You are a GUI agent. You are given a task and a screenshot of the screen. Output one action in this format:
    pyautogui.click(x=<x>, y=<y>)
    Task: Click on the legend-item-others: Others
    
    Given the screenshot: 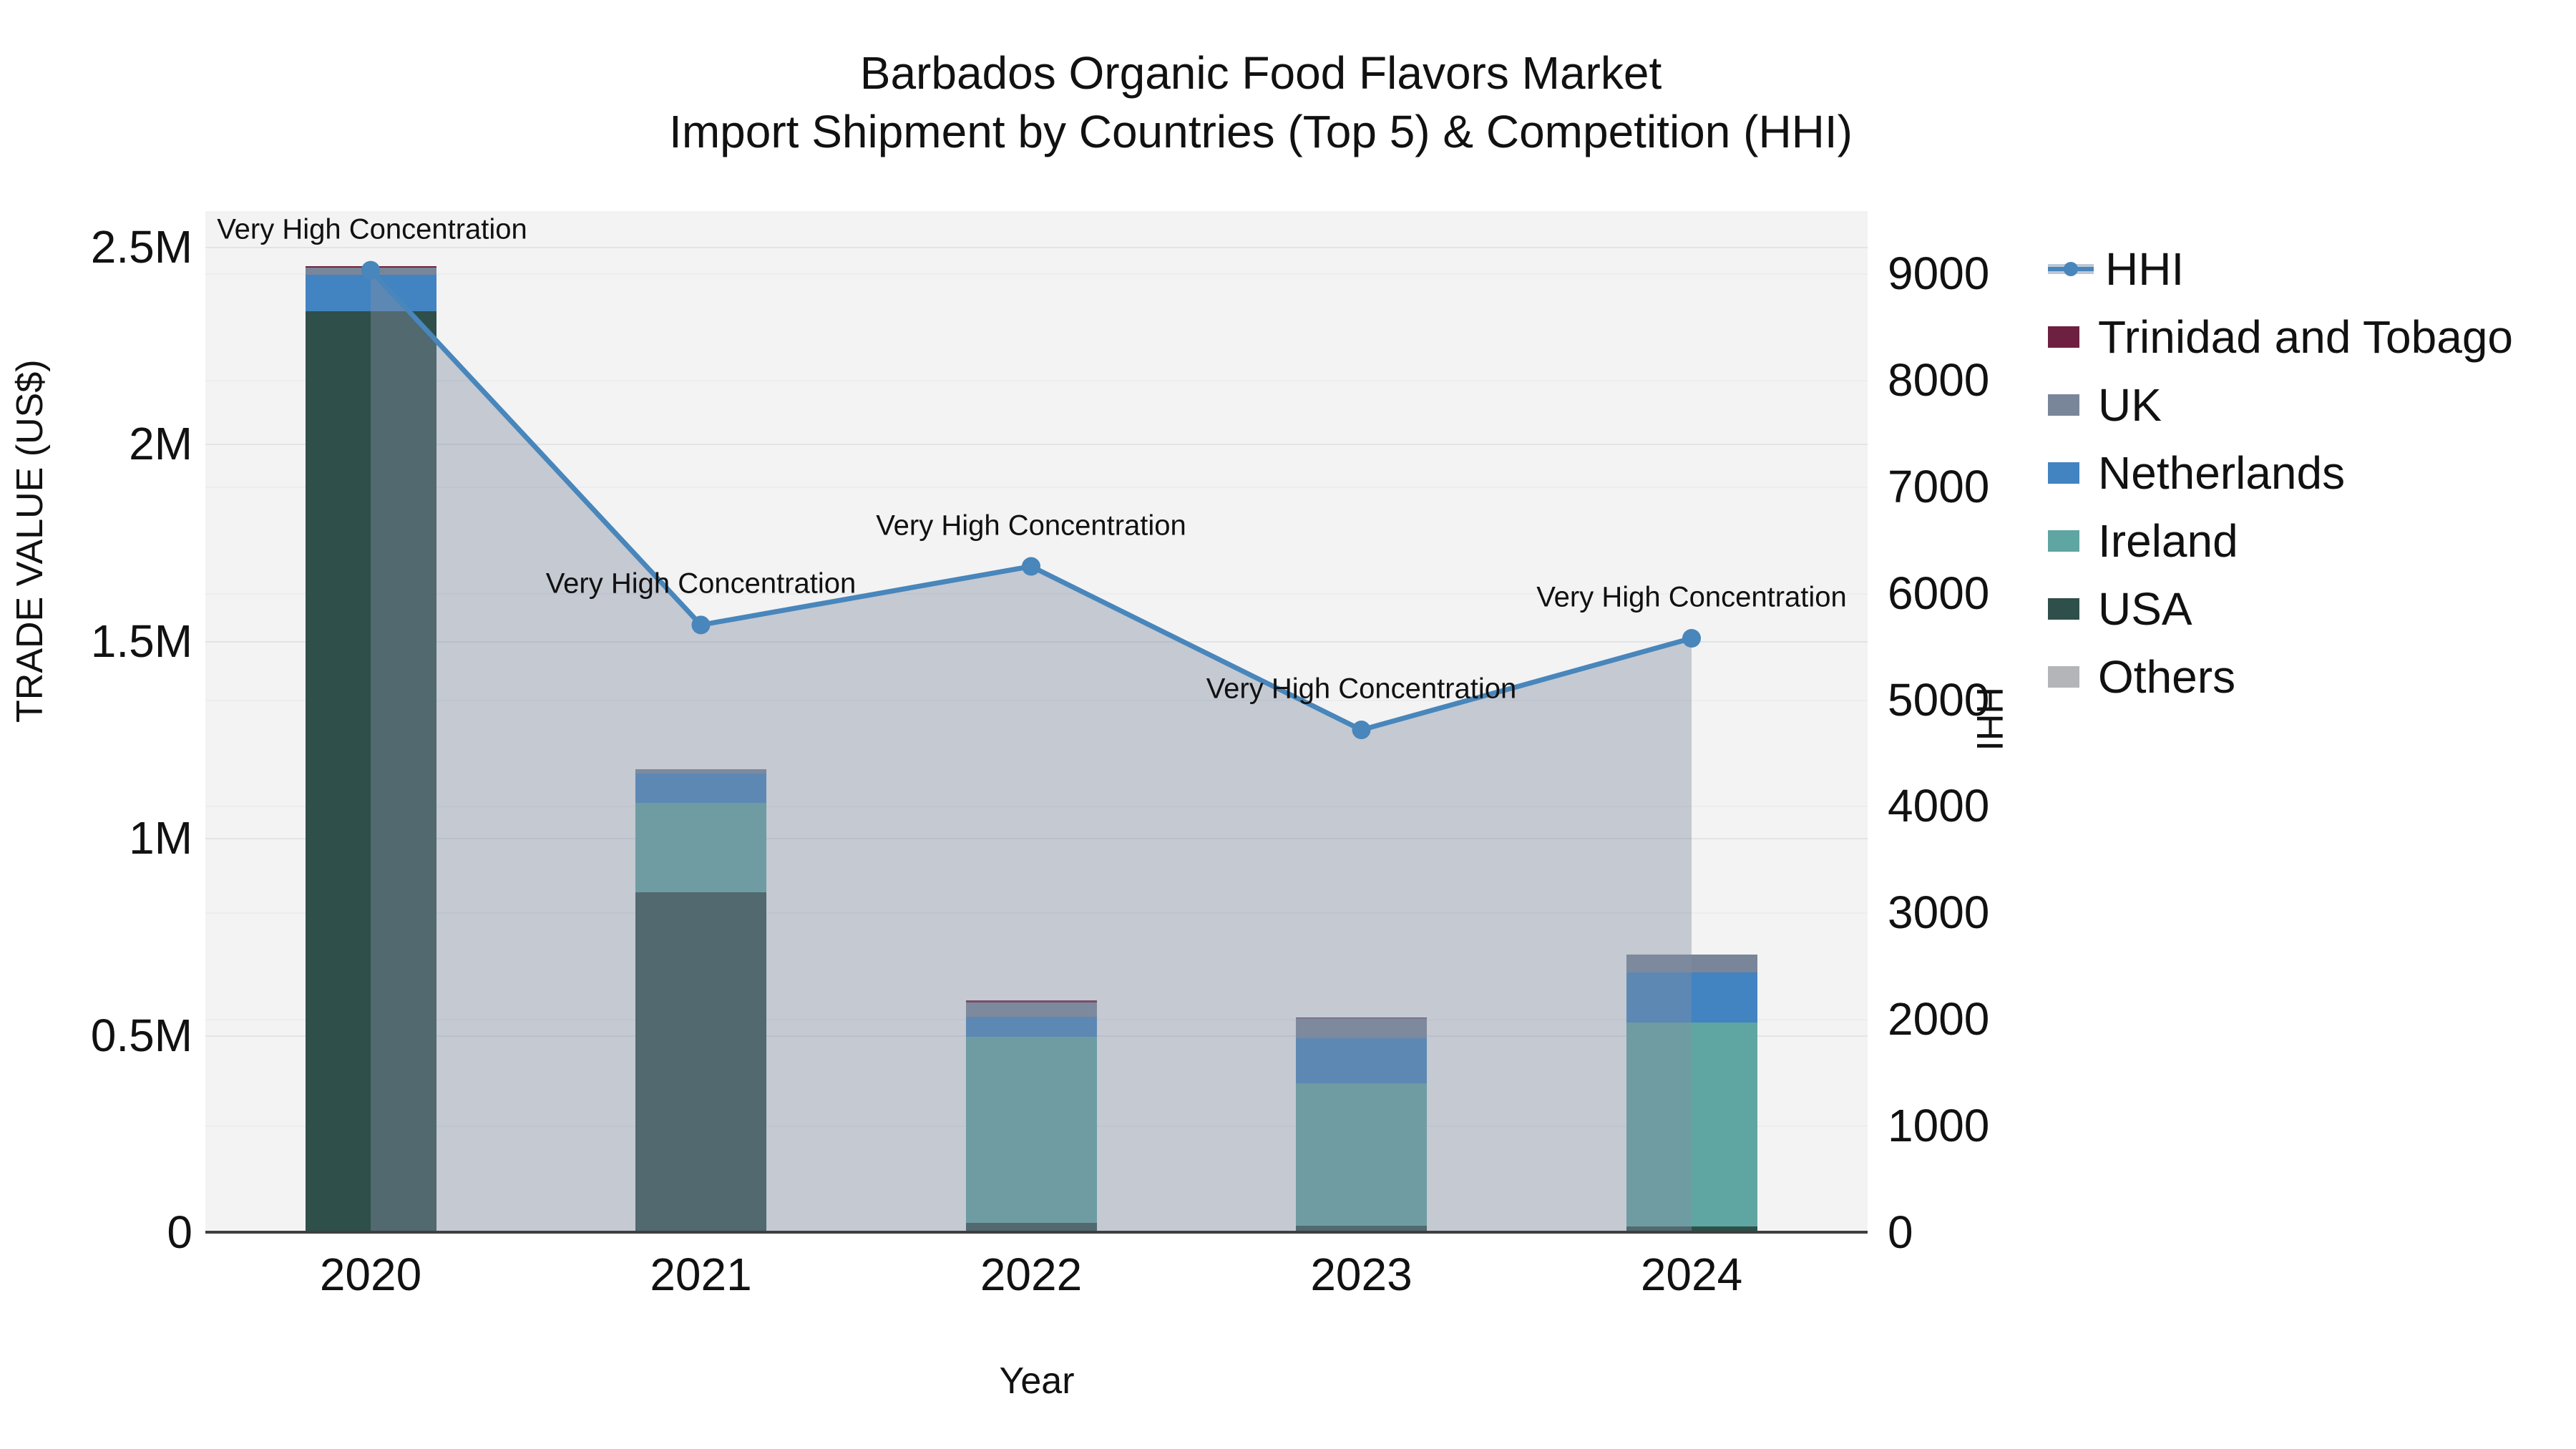 What is the action you would take?
    pyautogui.click(x=2280, y=677)
    